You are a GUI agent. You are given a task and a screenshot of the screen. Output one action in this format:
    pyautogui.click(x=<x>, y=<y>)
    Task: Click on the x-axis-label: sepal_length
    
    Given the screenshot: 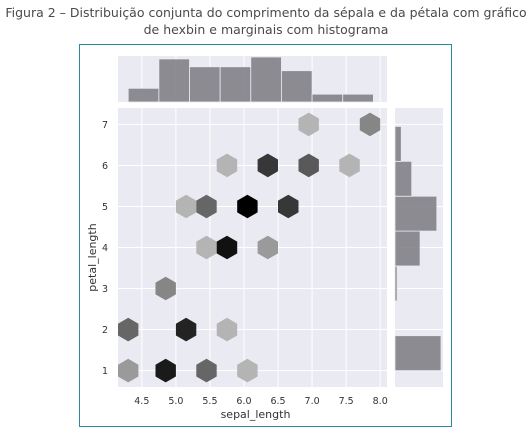 What is the action you would take?
    pyautogui.click(x=256, y=414)
    